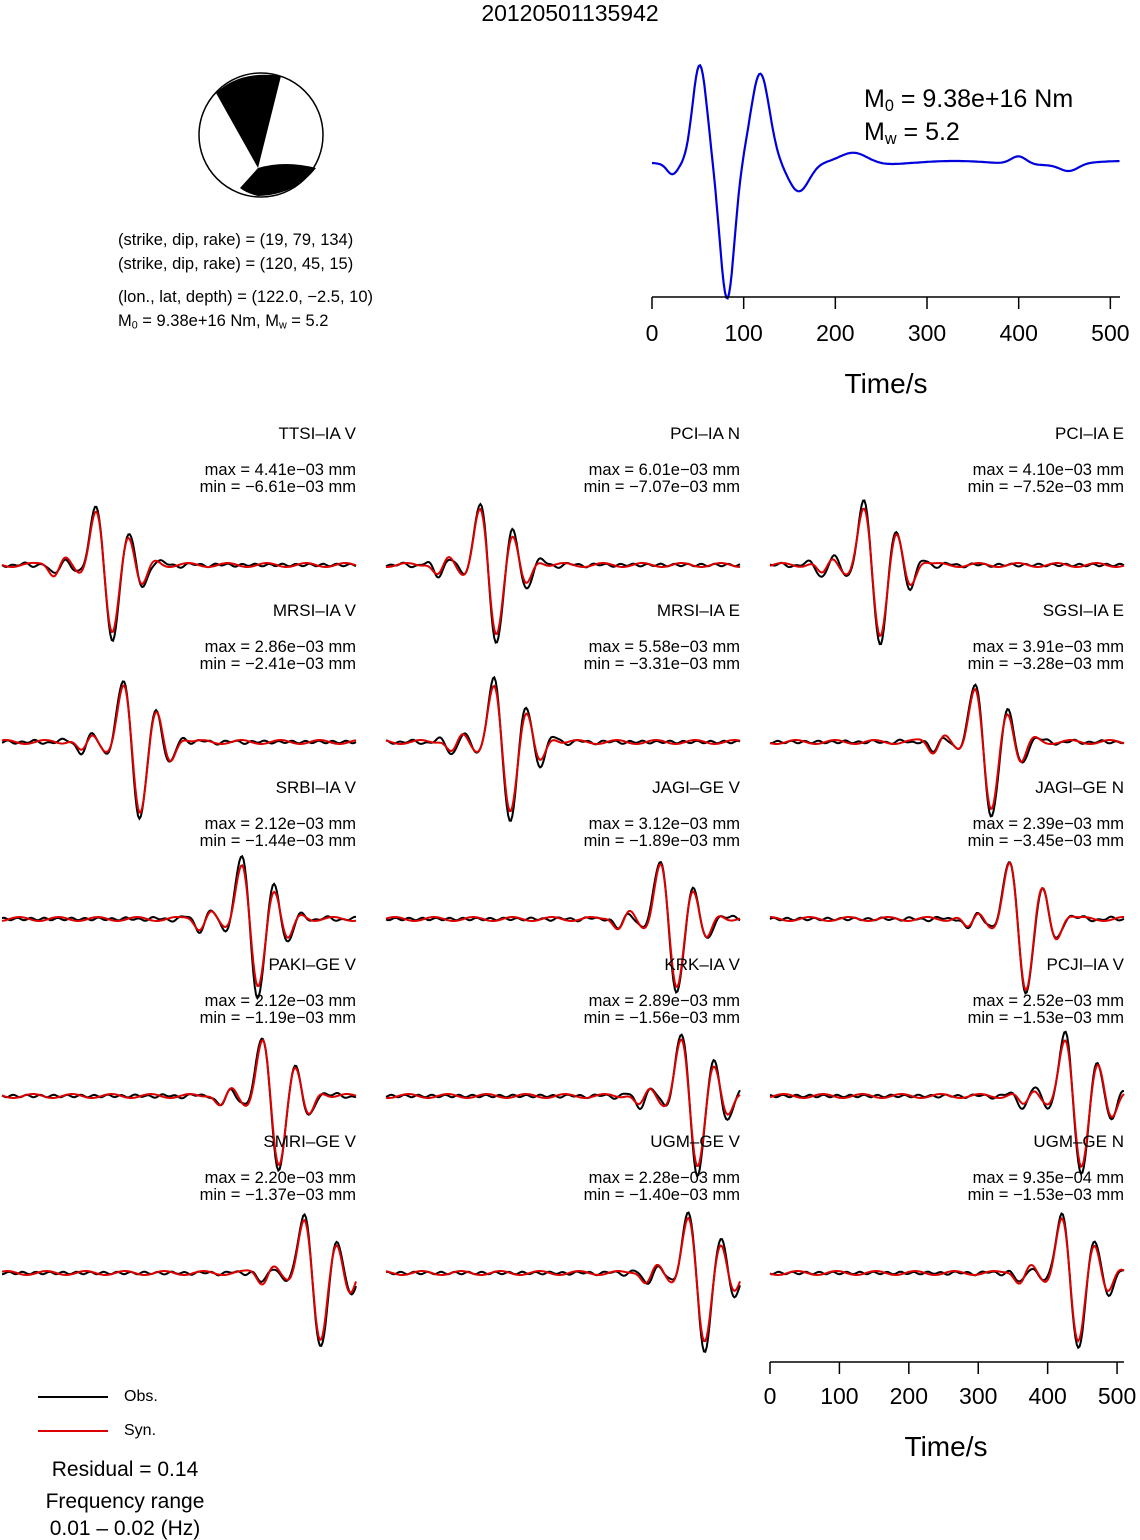  Describe the element at coordinates (317, 433) in the screenshot. I see `station-name: TTSI–IA V` at that location.